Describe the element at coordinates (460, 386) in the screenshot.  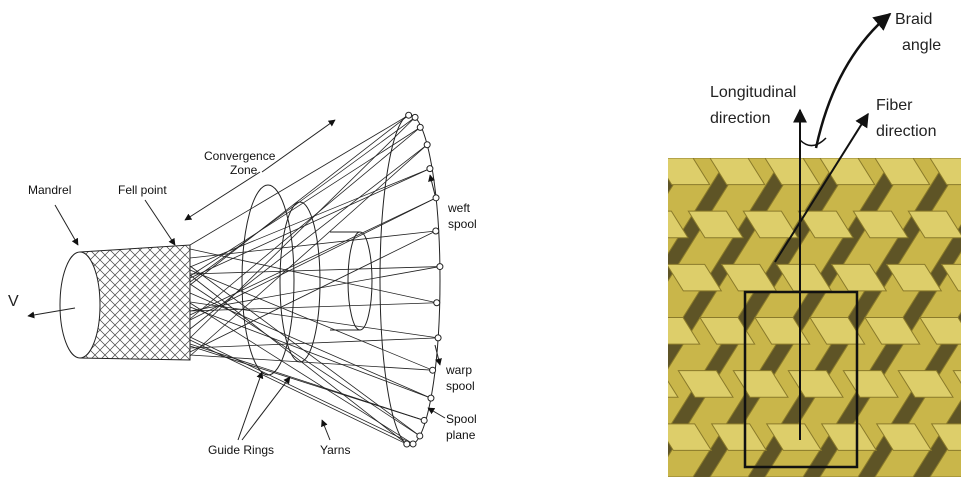
I see `label: spool` at that location.